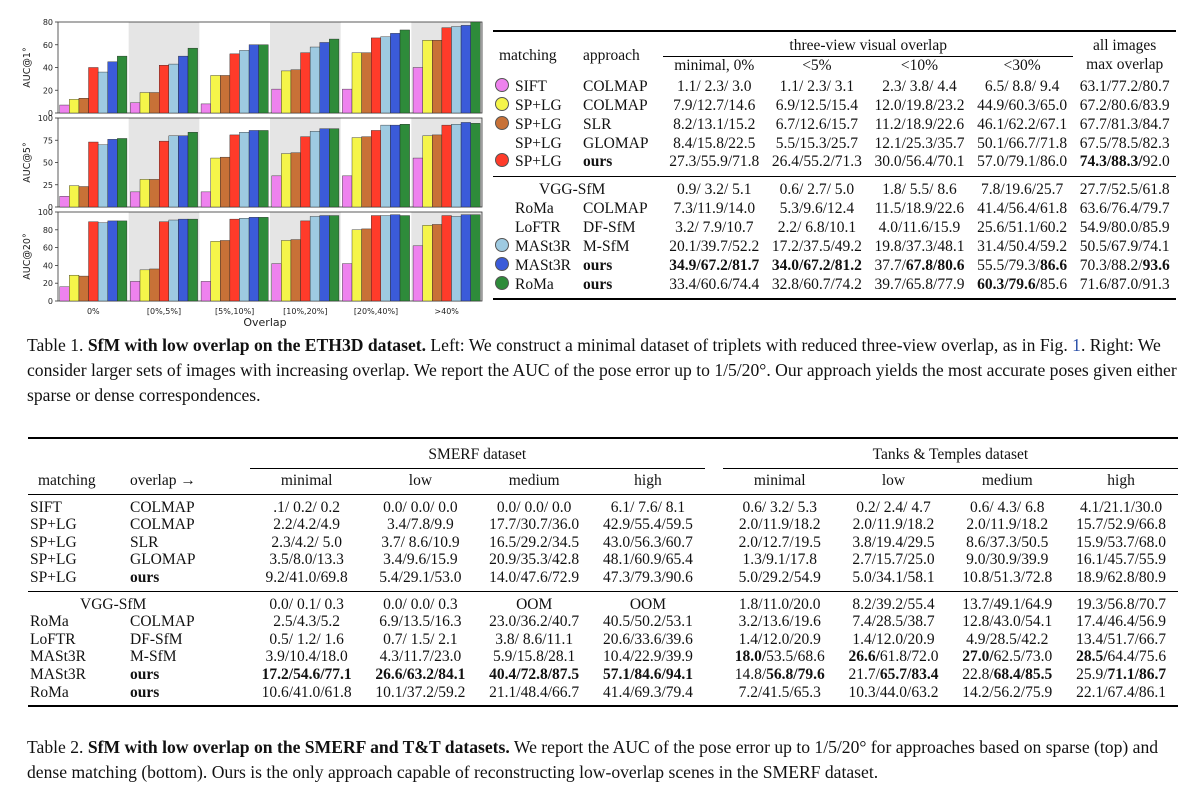 The image size is (1200, 798). I want to click on t1-cell: 70.3/88.2/93.6, so click(1124, 265).